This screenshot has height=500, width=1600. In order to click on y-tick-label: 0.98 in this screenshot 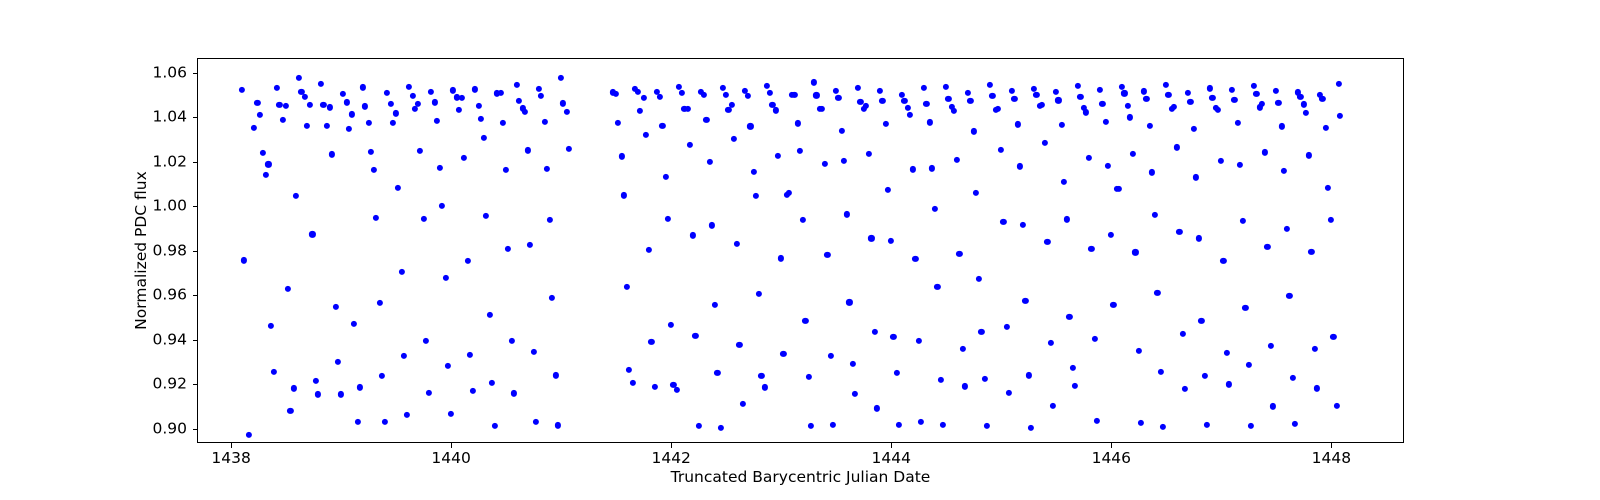, I will do `click(169, 249)`.